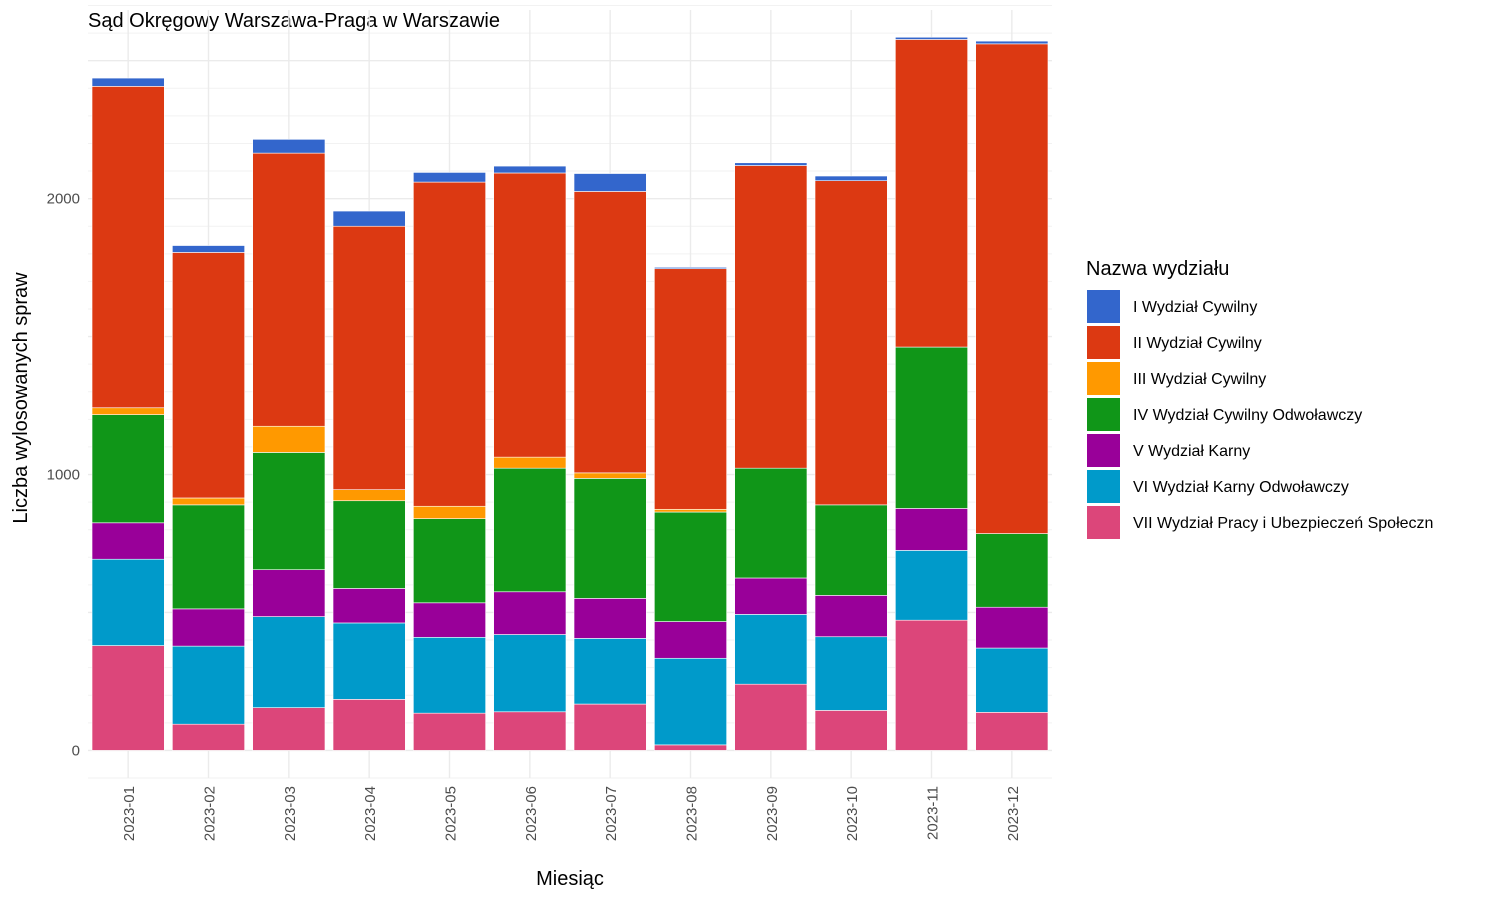  What do you see at coordinates (1195, 307) in the screenshot?
I see `legend-label: I Wydział Cywilny` at bounding box center [1195, 307].